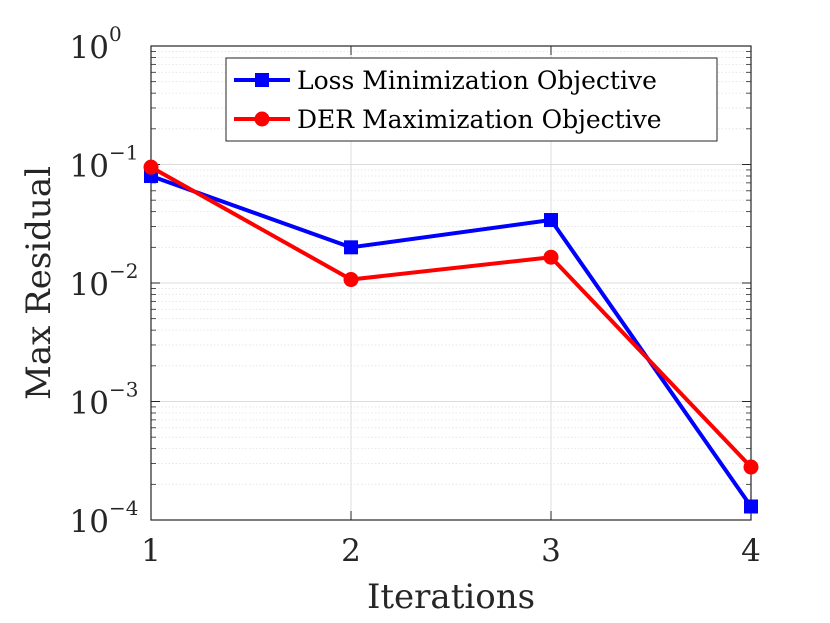 Image resolution: width=830 pixels, height=623 pixels. I want to click on legend-label: DER Maximization Objective, so click(479, 119).